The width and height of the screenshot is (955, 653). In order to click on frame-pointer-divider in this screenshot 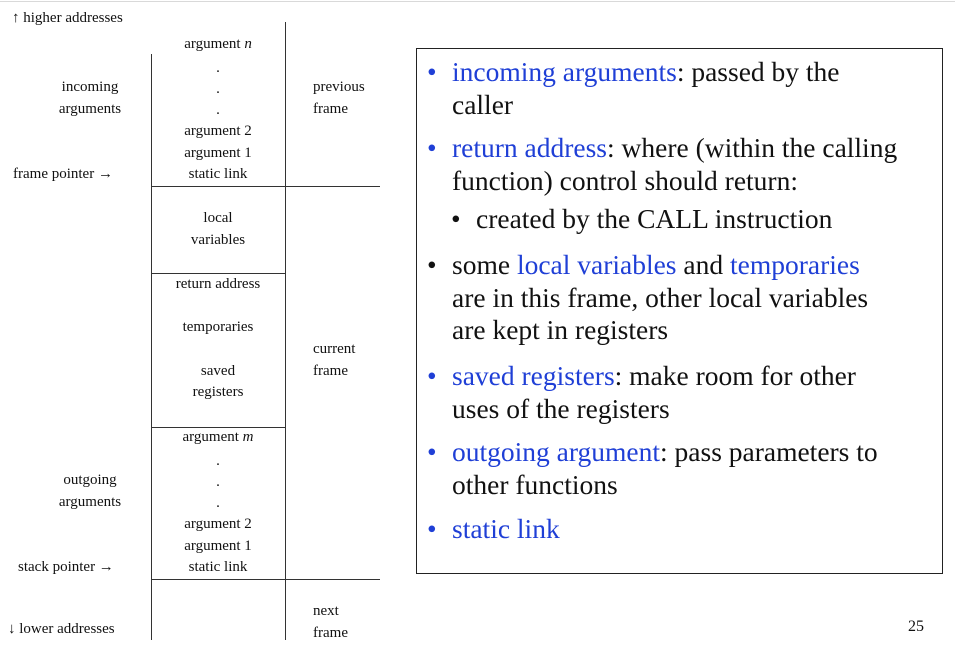, I will do `click(265, 186)`.